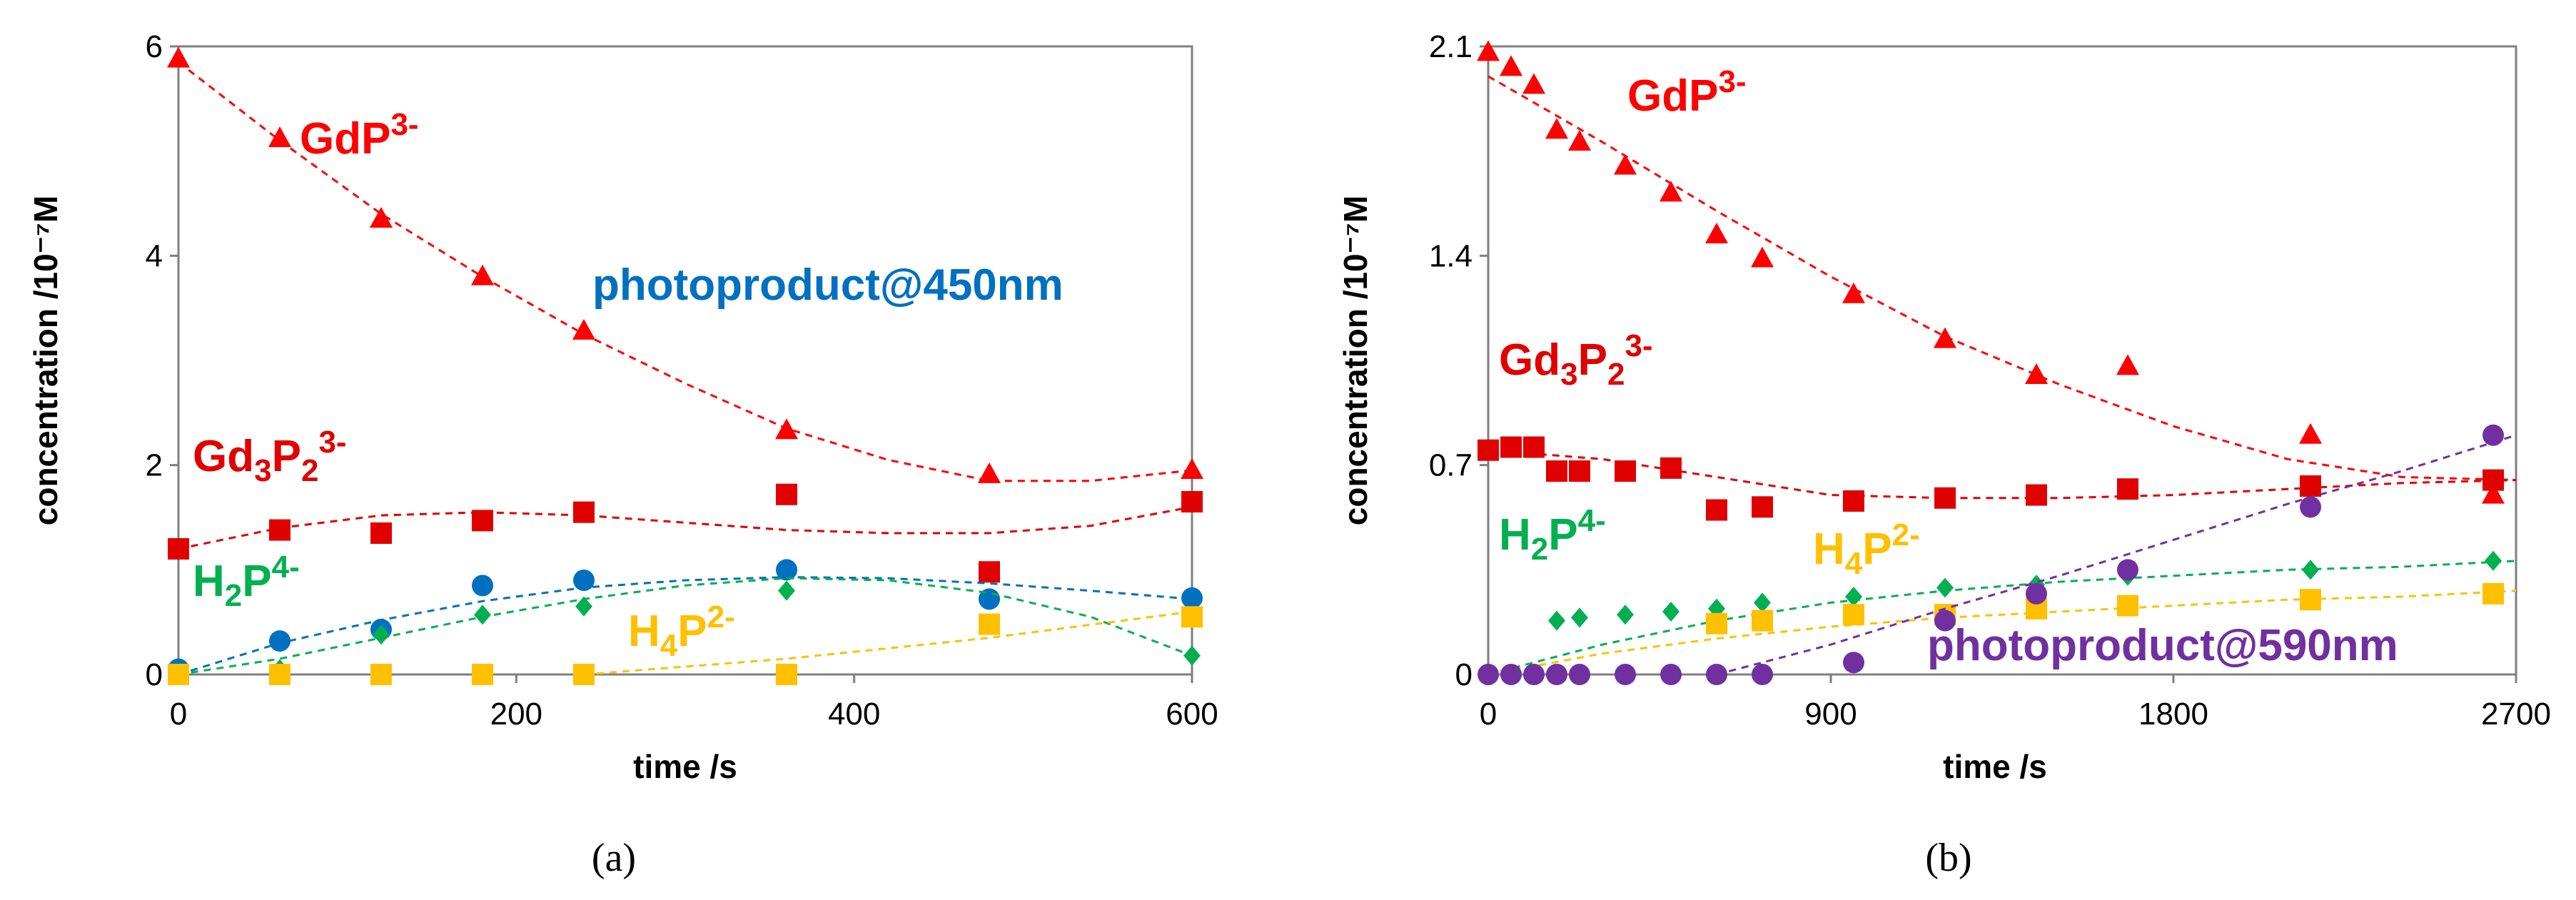 The image size is (2576, 900). Describe the element at coordinates (45, 360) in the screenshot. I see `y-axis-label: concentration /10⁻⁷M` at that location.